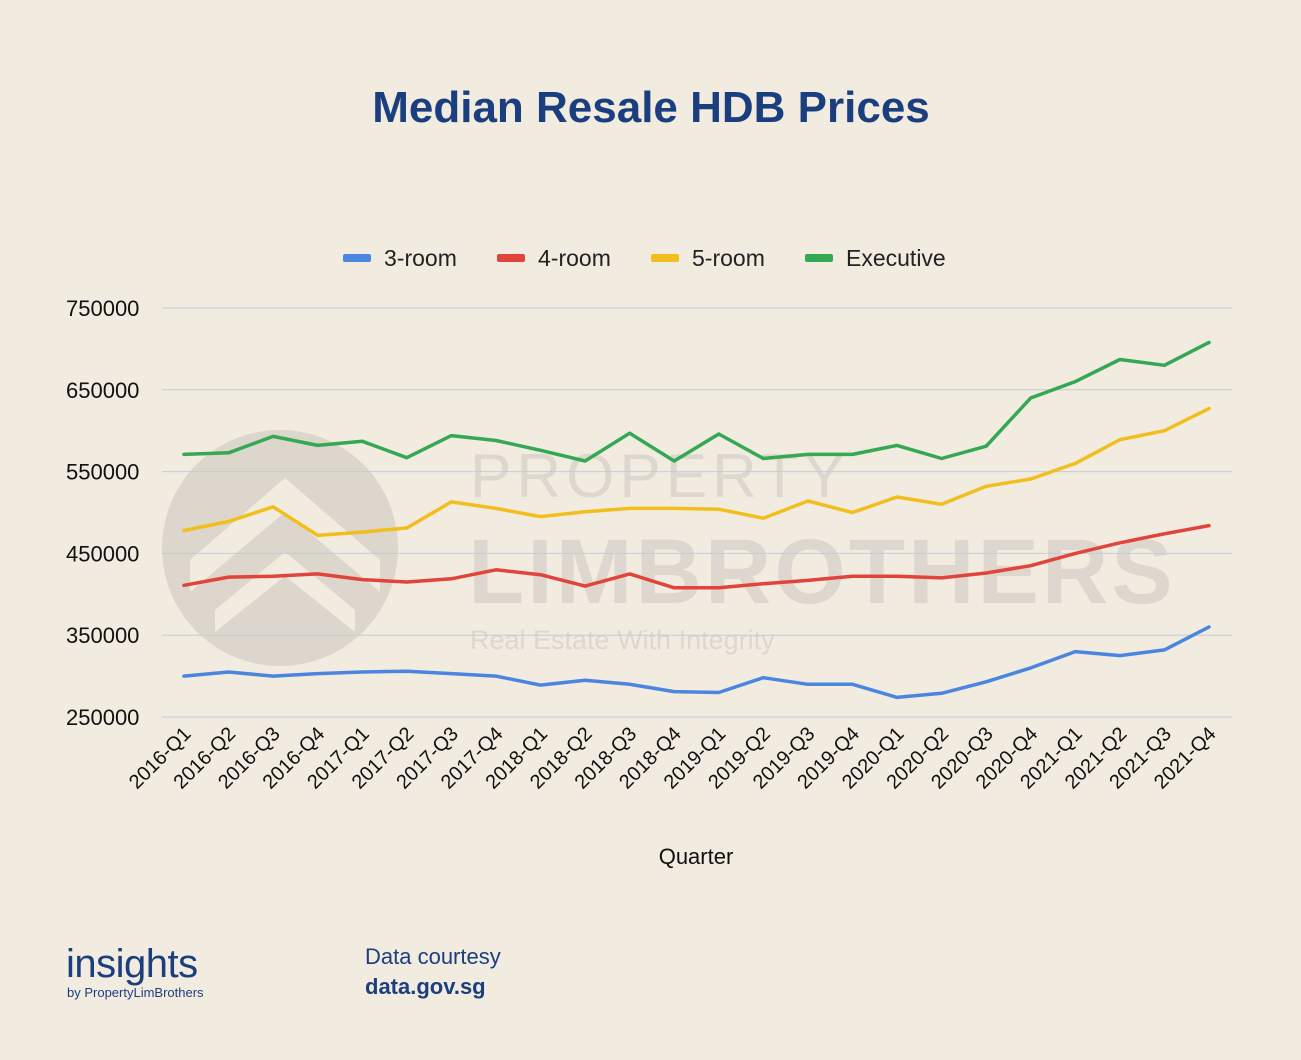 This screenshot has width=1301, height=1060. I want to click on series-line-executive, so click(696, 401).